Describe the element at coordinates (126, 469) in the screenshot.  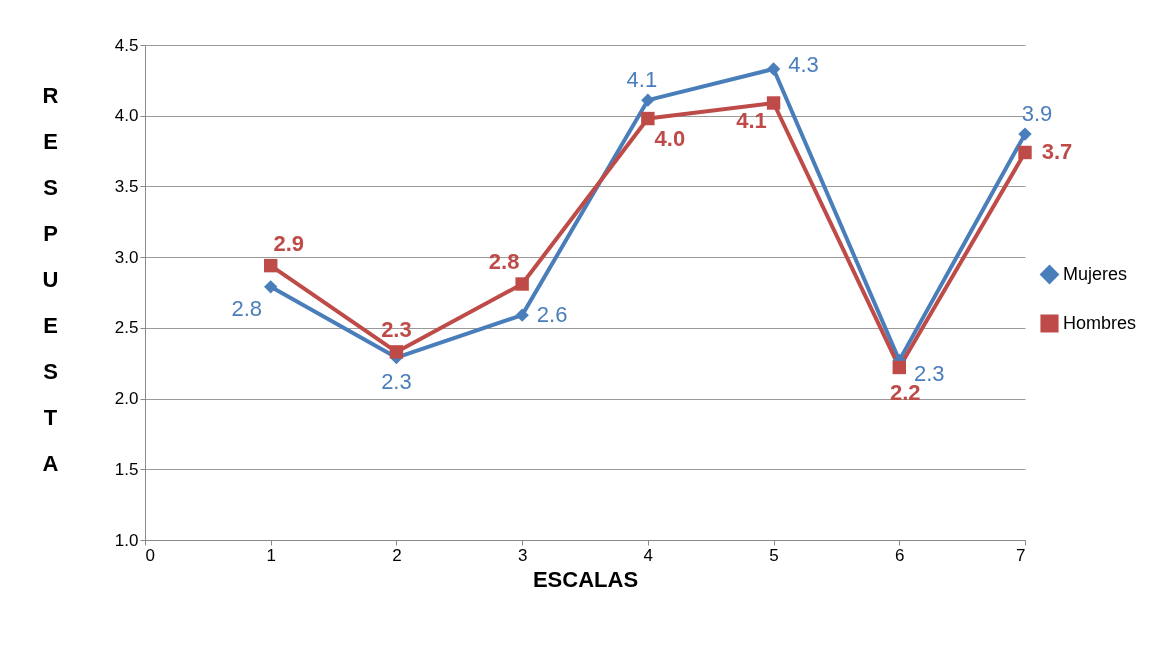
I see `y-tick-label: 1.5` at that location.